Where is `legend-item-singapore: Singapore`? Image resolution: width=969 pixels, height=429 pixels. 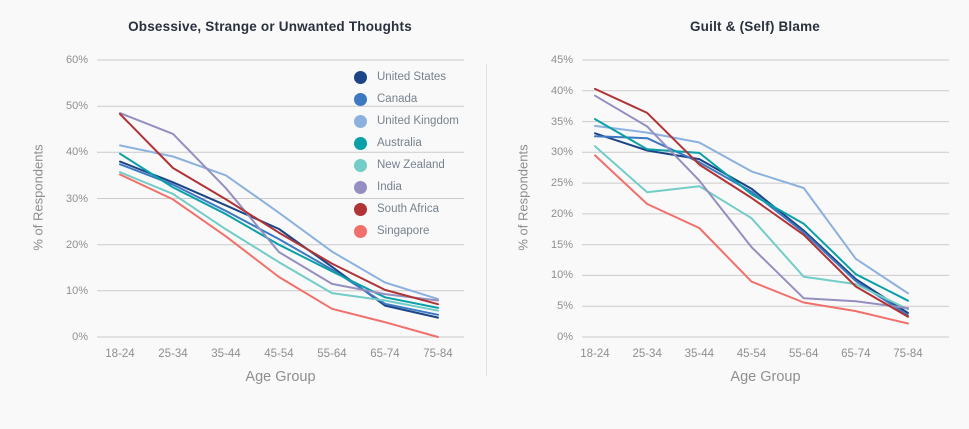 legend-item-singapore: Singapore is located at coordinates (406, 231).